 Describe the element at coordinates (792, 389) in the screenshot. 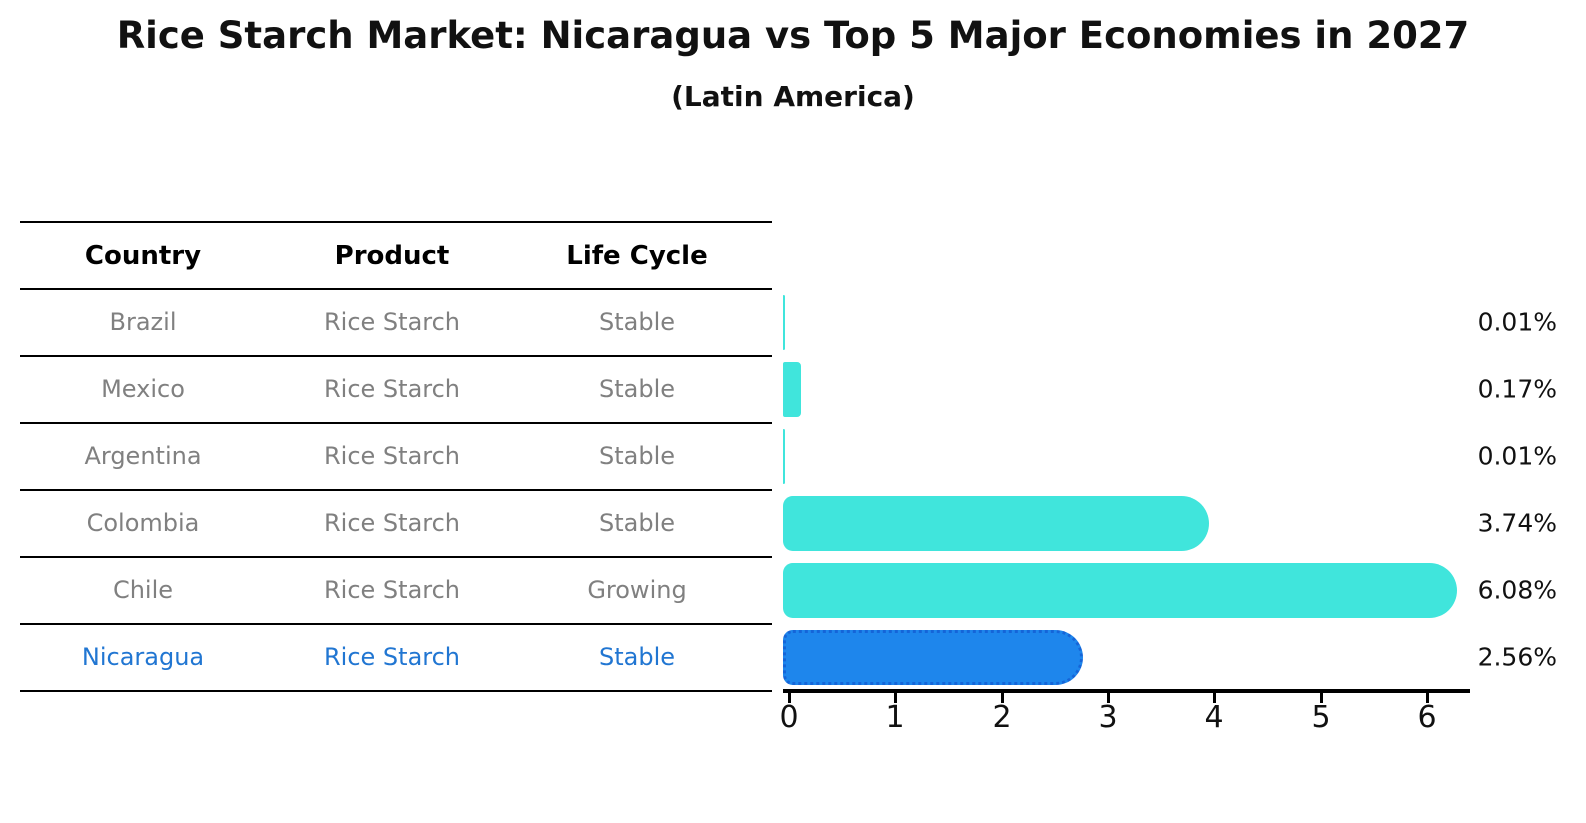

I see `bar-mexico` at that location.